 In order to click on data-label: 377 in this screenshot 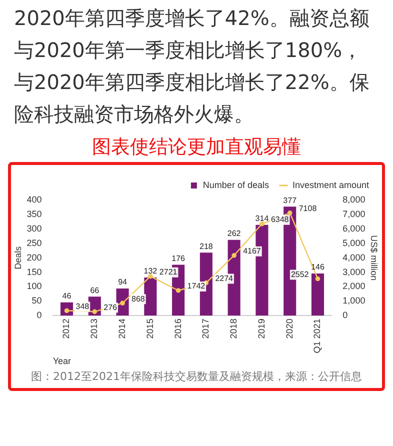, I will do `click(290, 200)`.